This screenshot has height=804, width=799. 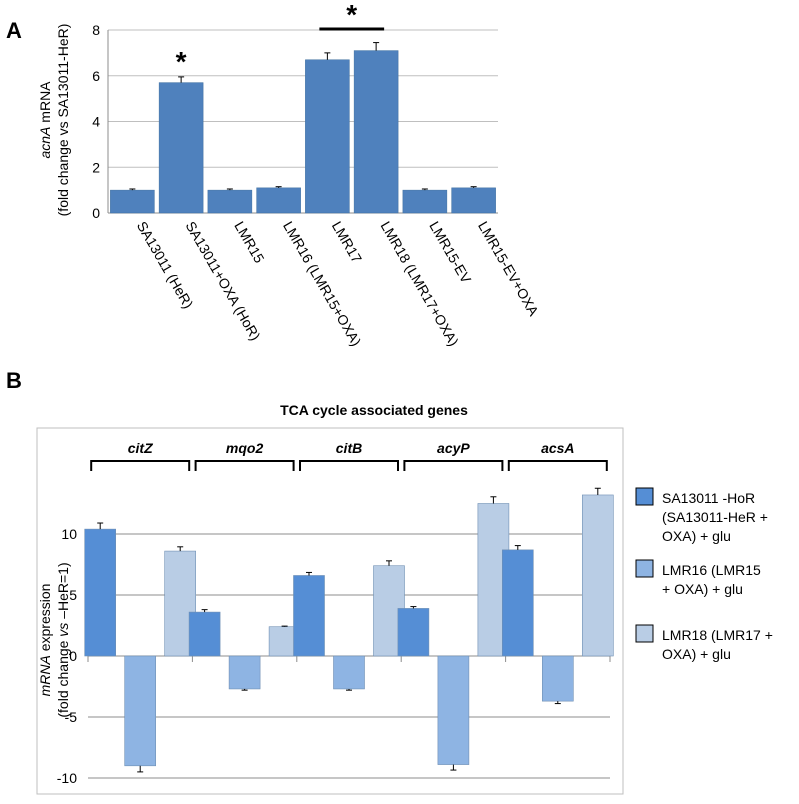 I want to click on panel-b-ytick: -10, so click(x=67, y=778).